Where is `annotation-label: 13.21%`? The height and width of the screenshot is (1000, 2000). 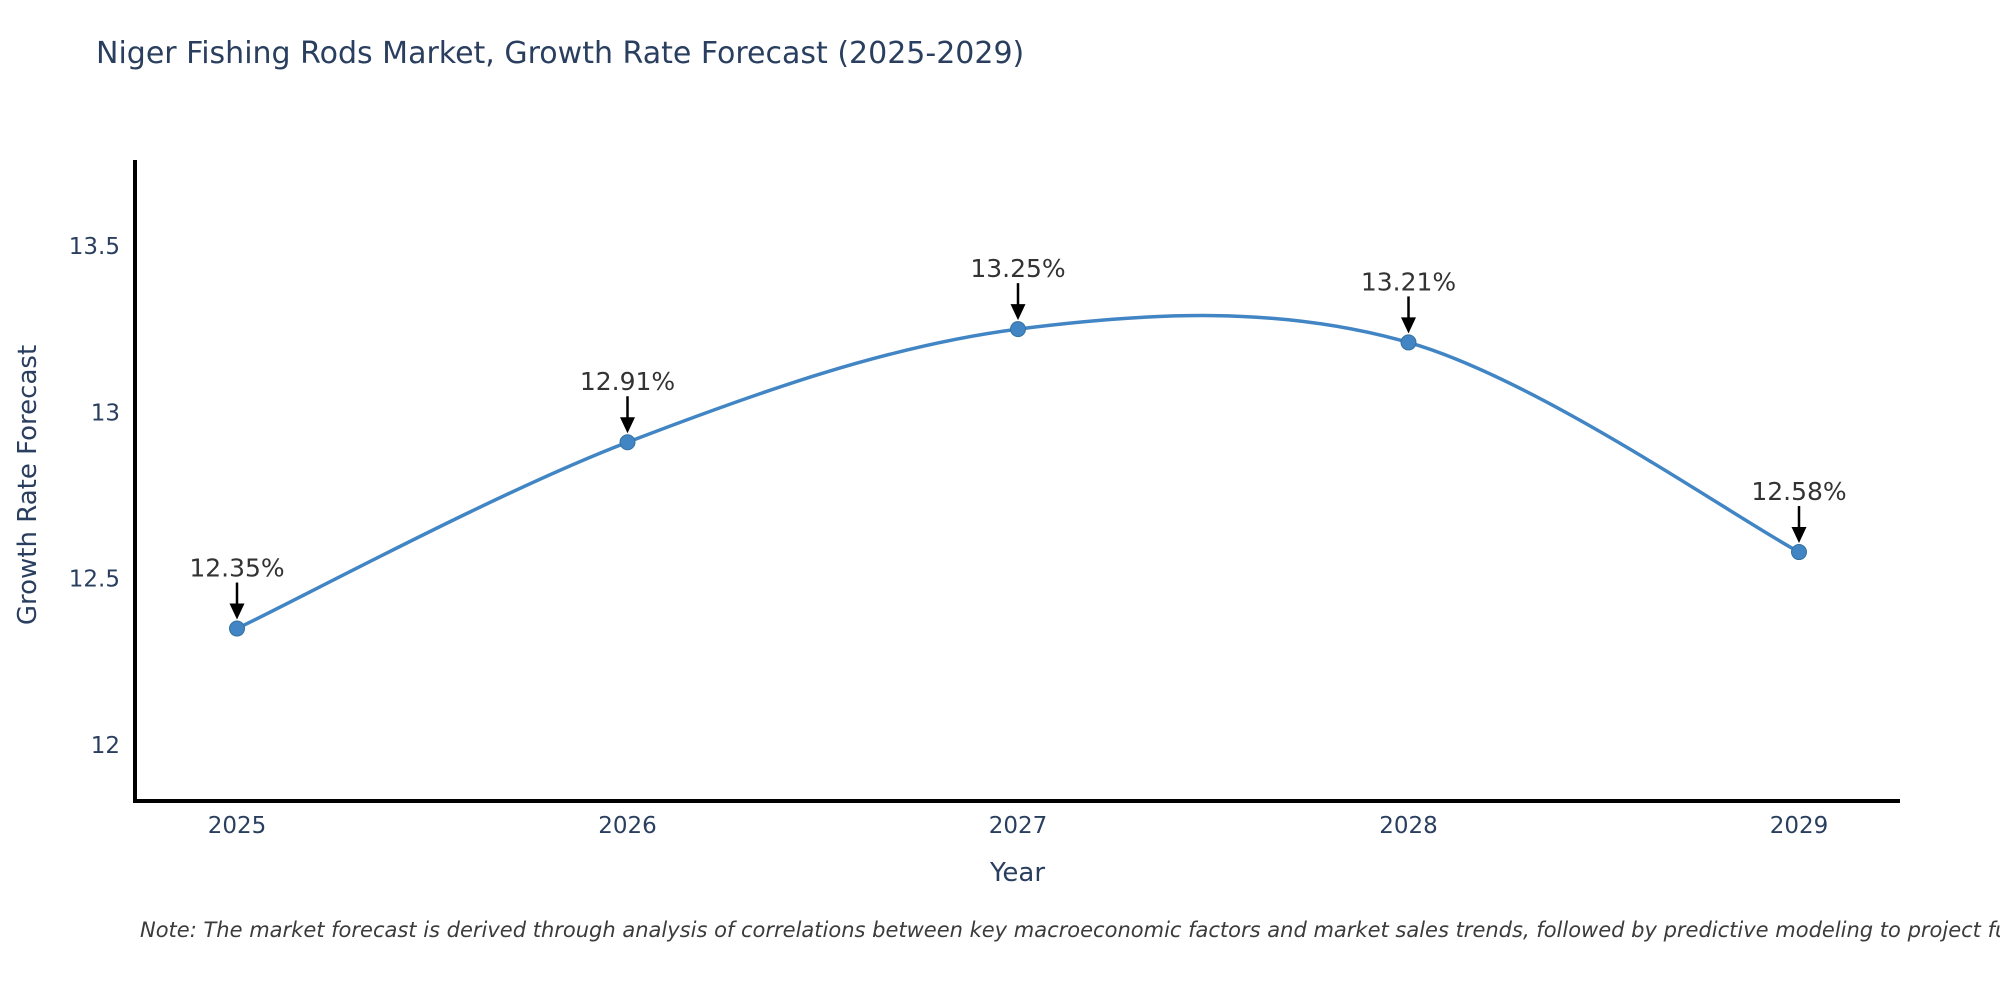 annotation-label: 13.21% is located at coordinates (1408, 281).